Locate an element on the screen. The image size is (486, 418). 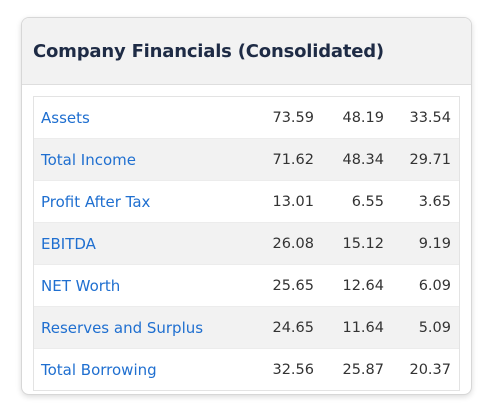
value-cell: 24.65 is located at coordinates (282, 327).